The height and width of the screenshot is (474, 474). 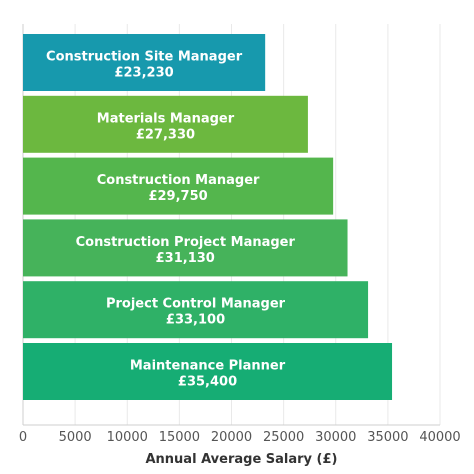 What do you see at coordinates (166, 118) in the screenshot?
I see `bar-category-label: Materials Manager` at bounding box center [166, 118].